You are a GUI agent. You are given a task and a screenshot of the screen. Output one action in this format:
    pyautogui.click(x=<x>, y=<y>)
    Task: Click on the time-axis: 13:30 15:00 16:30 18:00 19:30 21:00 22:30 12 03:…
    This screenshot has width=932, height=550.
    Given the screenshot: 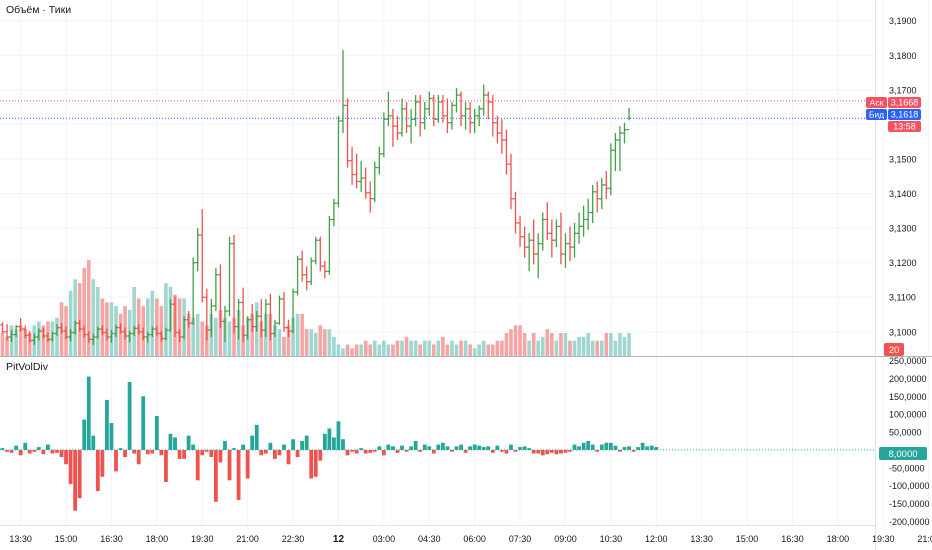 What is the action you would take?
    pyautogui.click(x=470, y=539)
    